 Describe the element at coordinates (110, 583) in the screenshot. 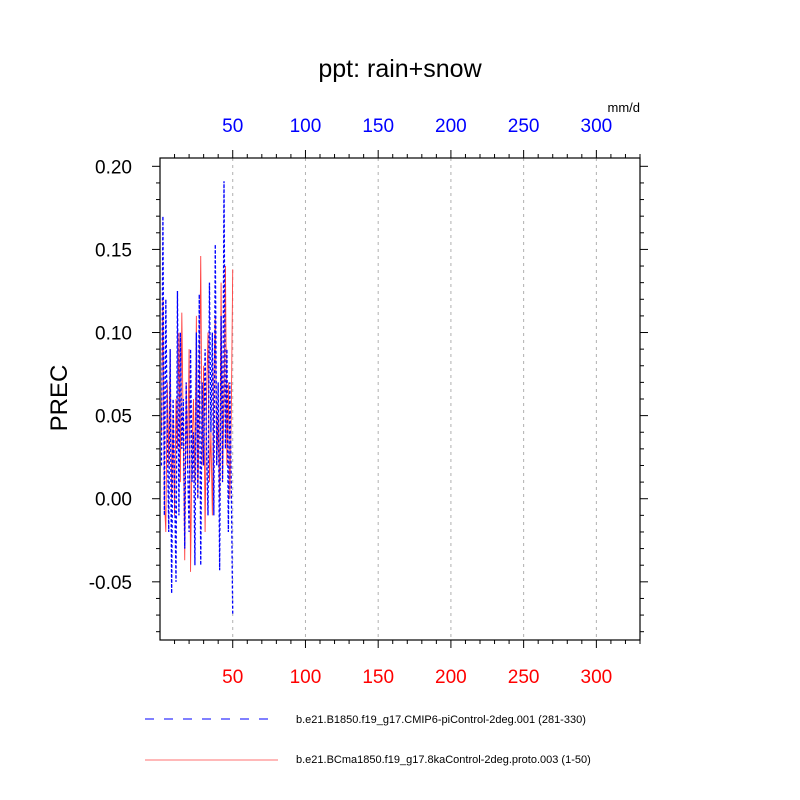

I see `y-tick-label-0: -0.05` at that location.